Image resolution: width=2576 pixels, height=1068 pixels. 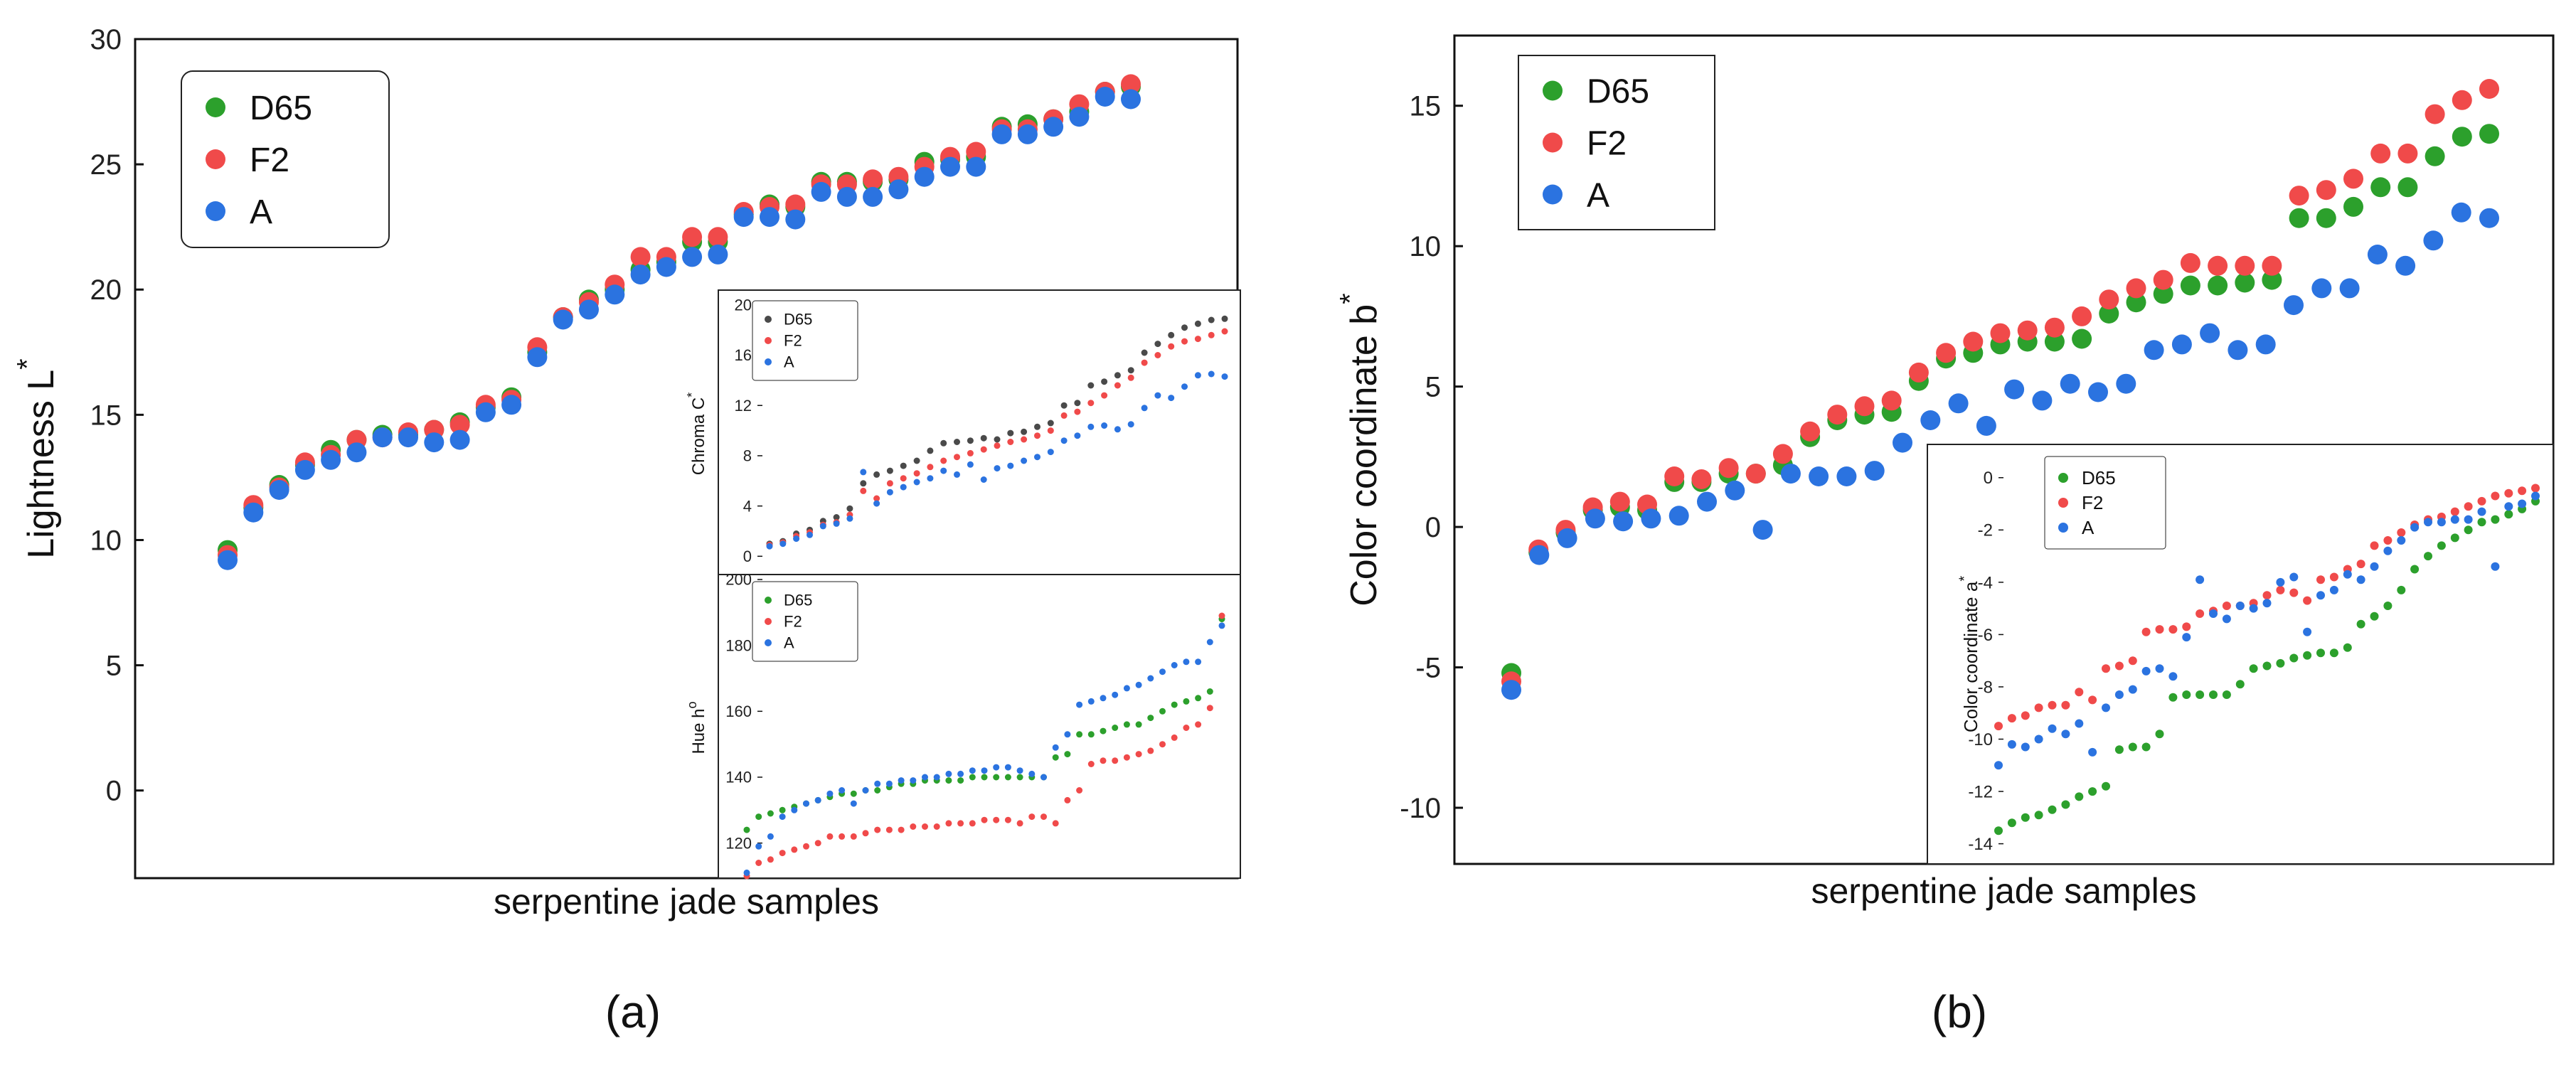 What do you see at coordinates (114, 791) in the screenshot?
I see `a-ytick-label: 0` at bounding box center [114, 791].